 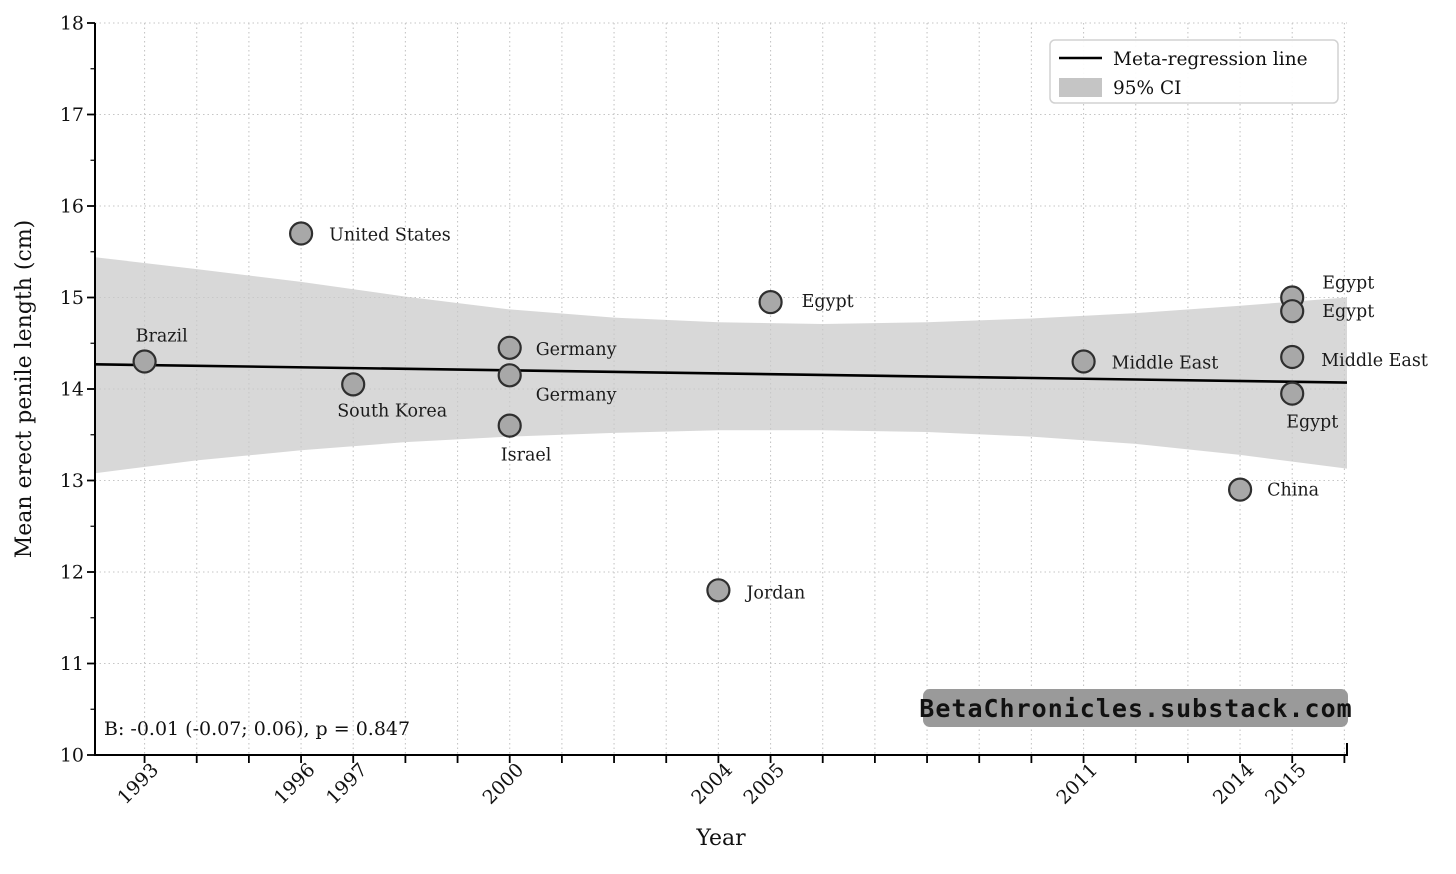 I want to click on point-label-egypt-11: Egypt, so click(x=1348, y=312).